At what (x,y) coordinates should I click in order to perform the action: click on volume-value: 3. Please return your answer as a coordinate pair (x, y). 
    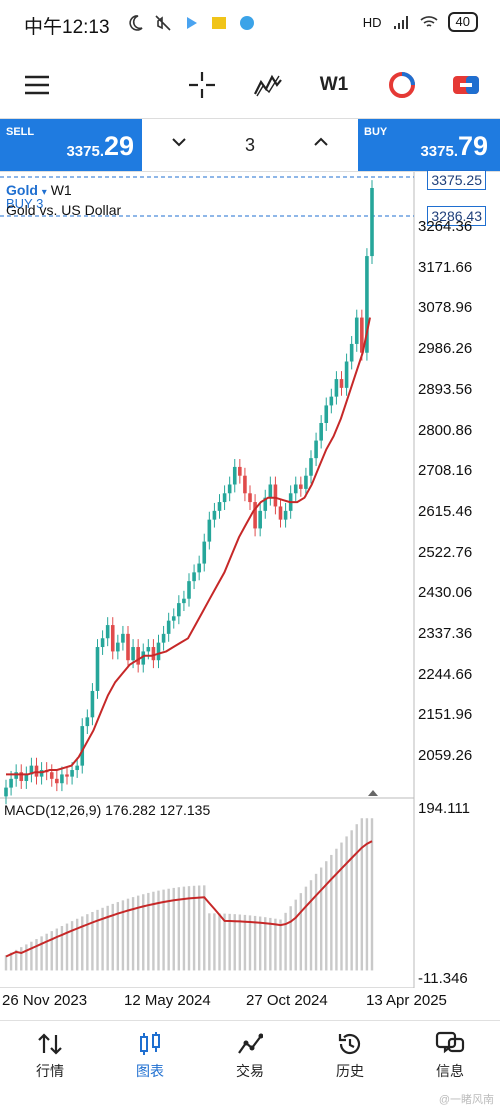
    Looking at the image, I should click on (249, 145).